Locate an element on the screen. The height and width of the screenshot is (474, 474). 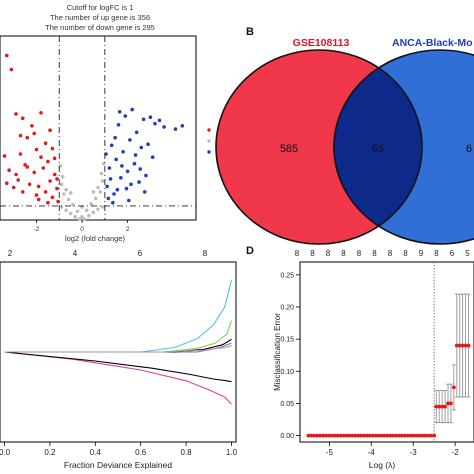
venn-set-right-outline is located at coordinates (403, 147).